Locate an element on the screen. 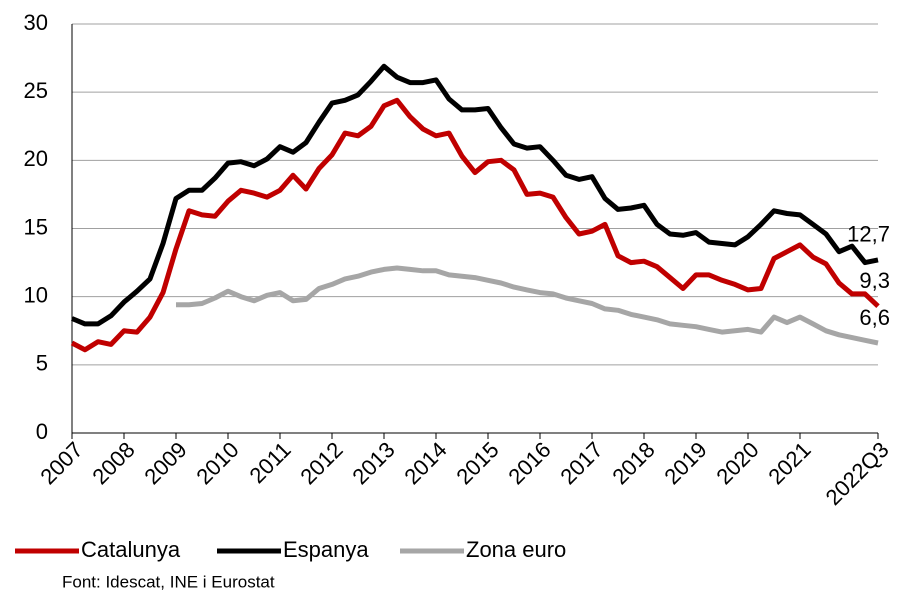 This screenshot has width=912, height=596. x-tick-label: 2012 is located at coordinates (321, 463).